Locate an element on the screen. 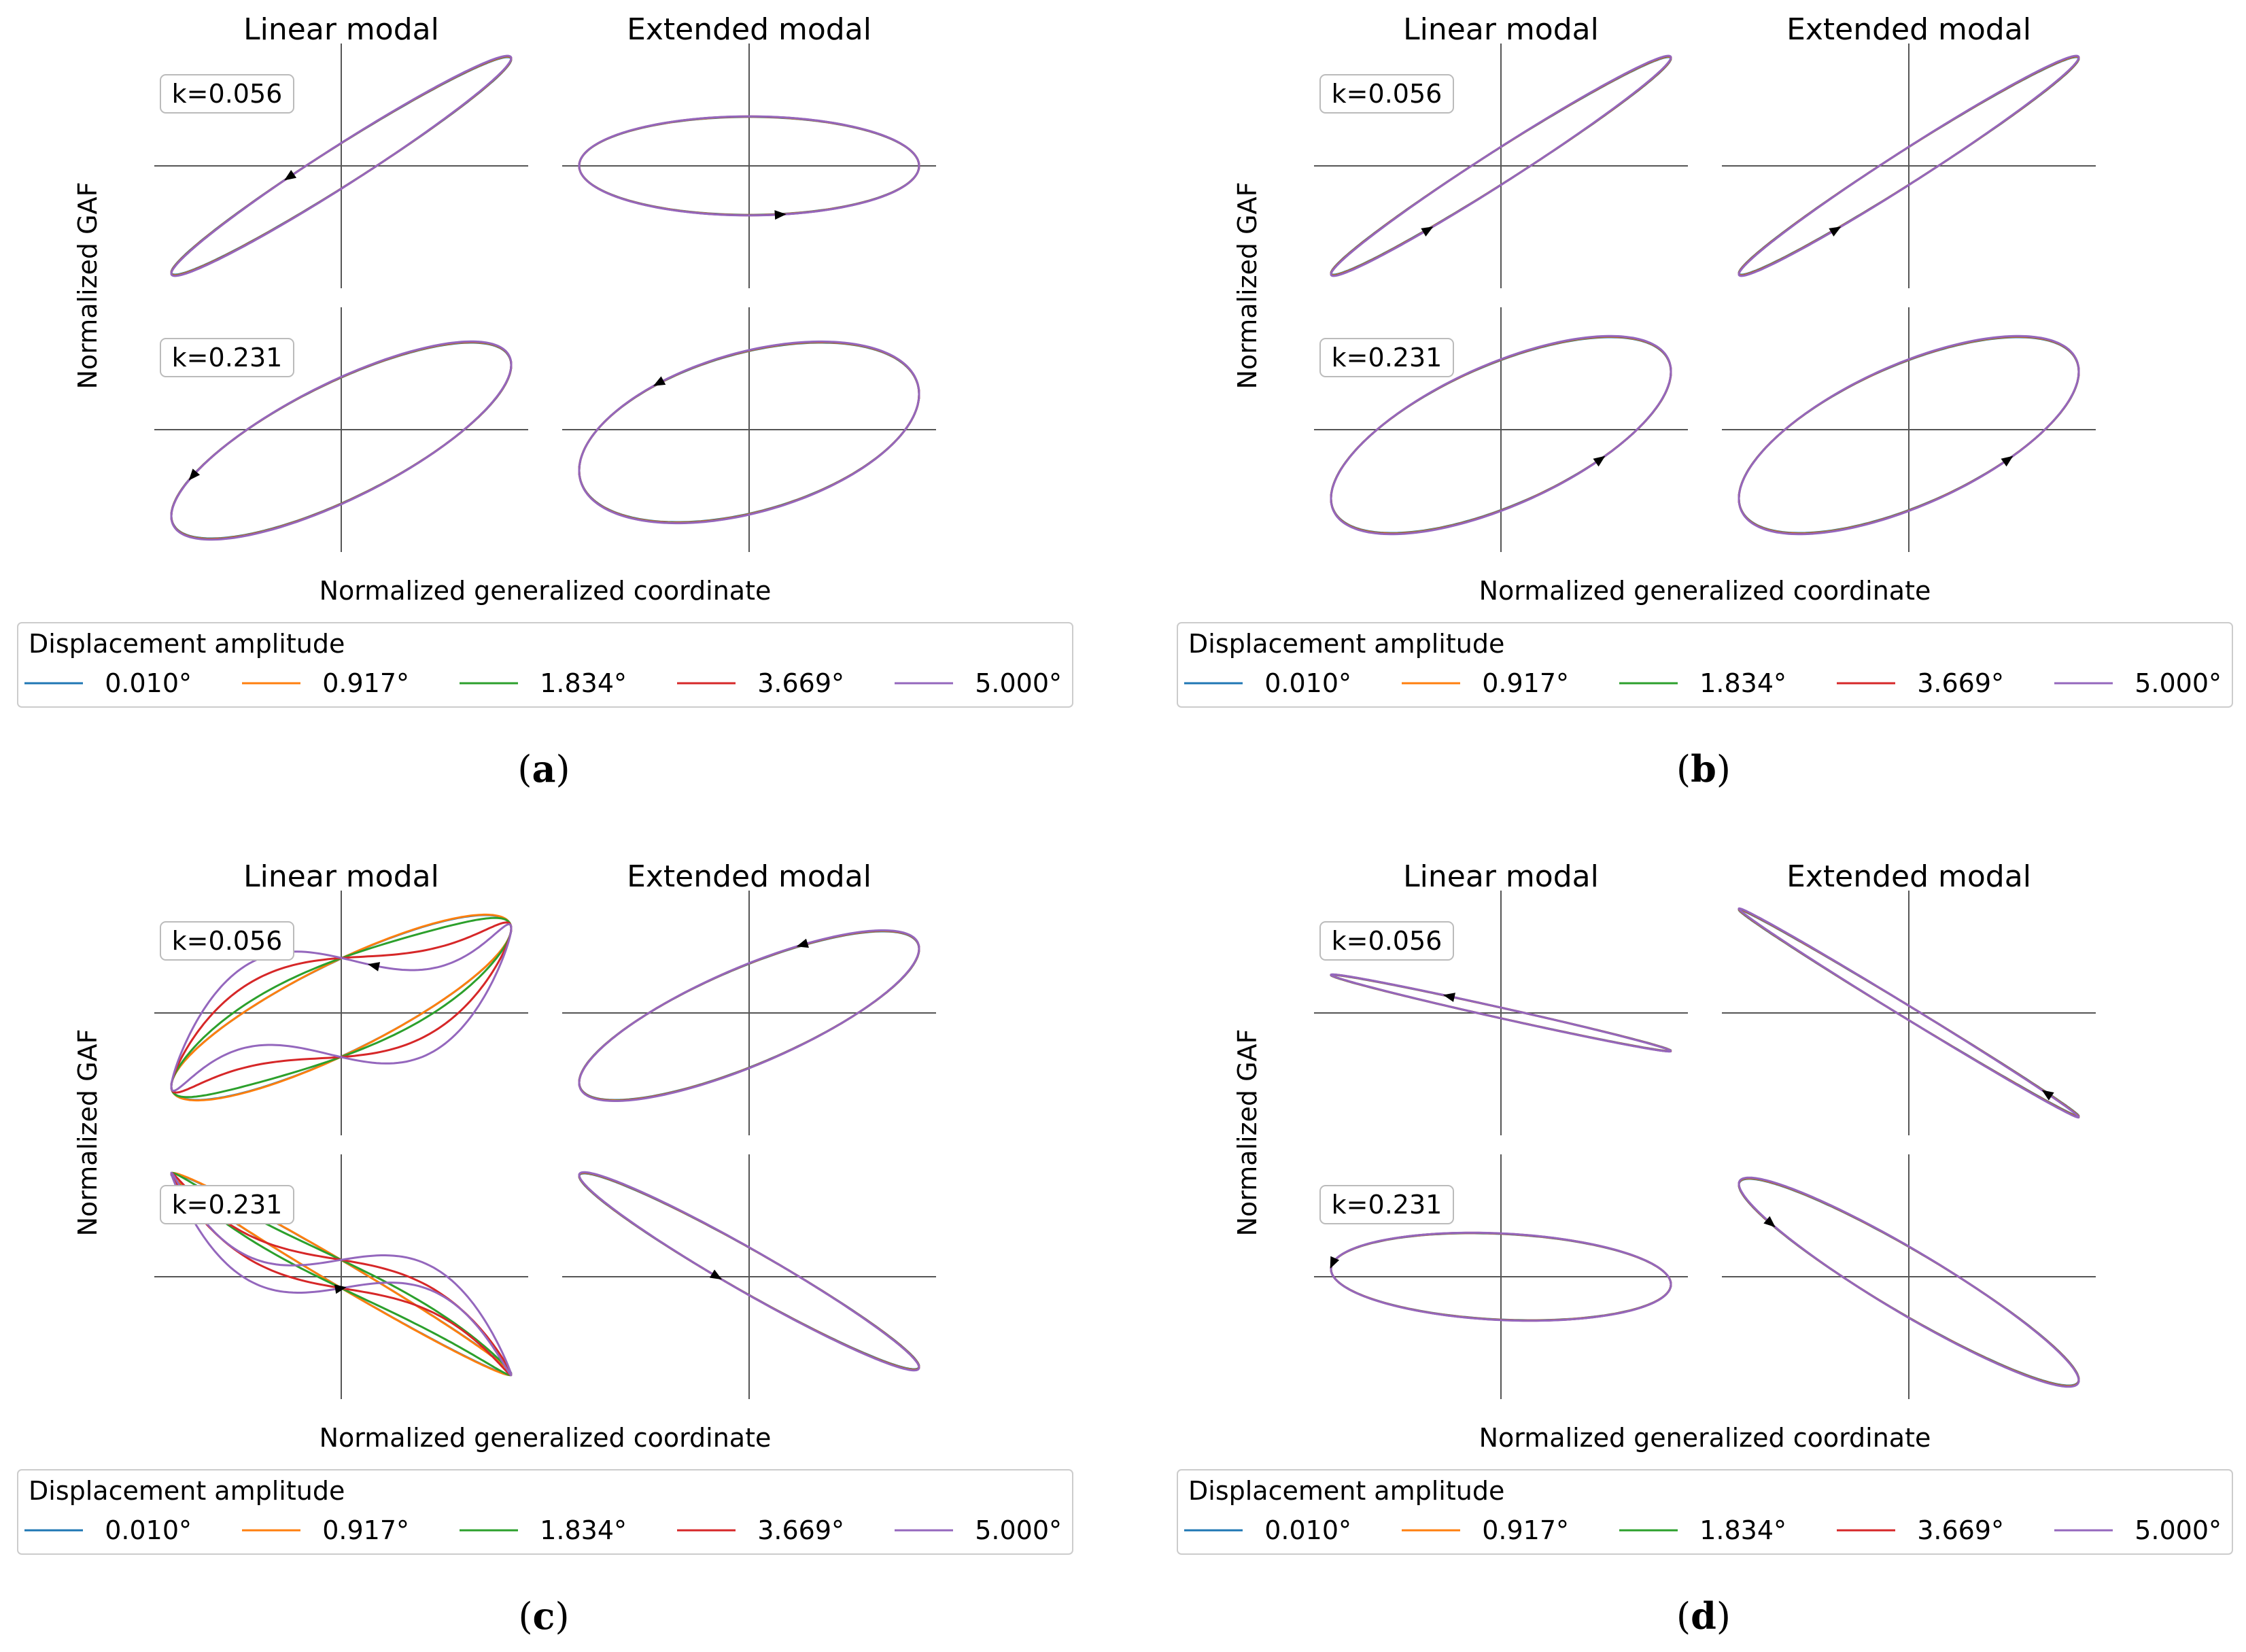 Image resolution: width=2246 pixels, height=1652 pixels. panel-caption: (a) is located at coordinates (544, 769).